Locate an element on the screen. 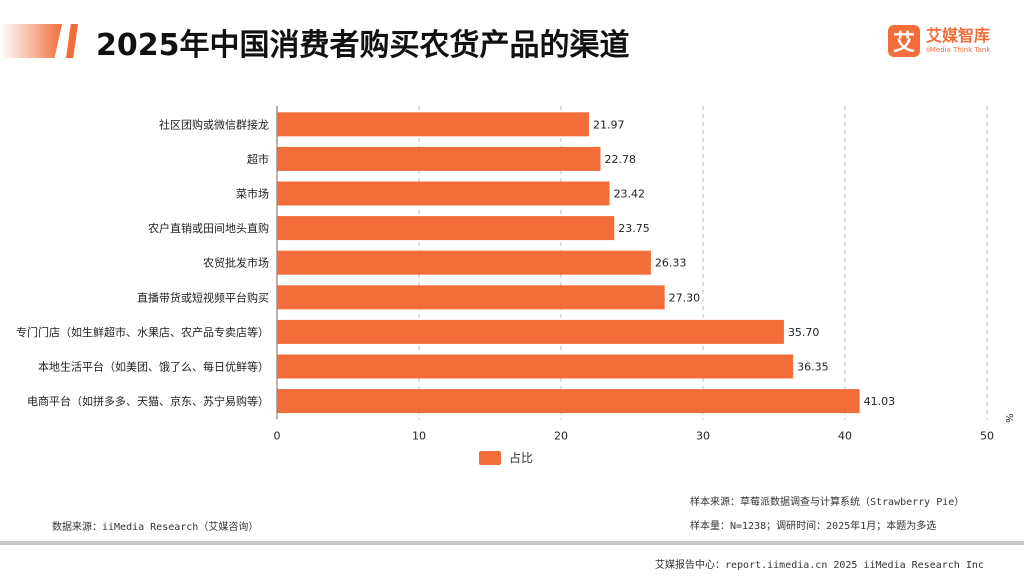 The height and width of the screenshot is (576, 1024). category-label: 菜市场 is located at coordinates (252, 194).